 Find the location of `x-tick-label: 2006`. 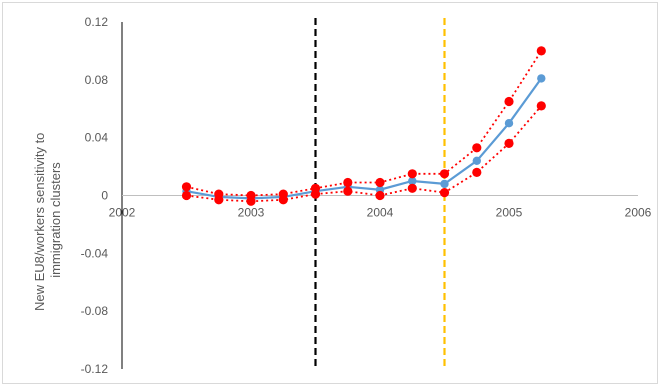

x-tick-label: 2006 is located at coordinates (638, 213).